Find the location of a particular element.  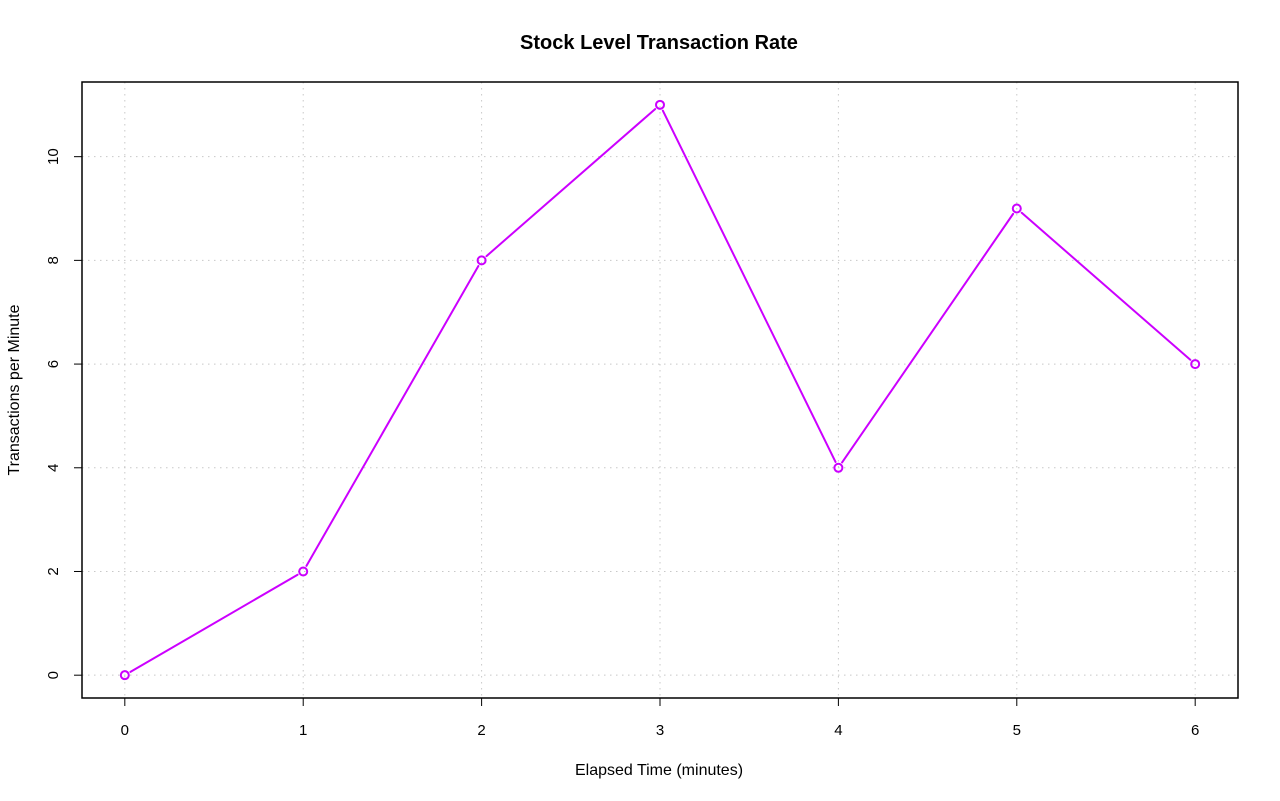

y-axis-label: Transactions per Minute is located at coordinates (14, 389).